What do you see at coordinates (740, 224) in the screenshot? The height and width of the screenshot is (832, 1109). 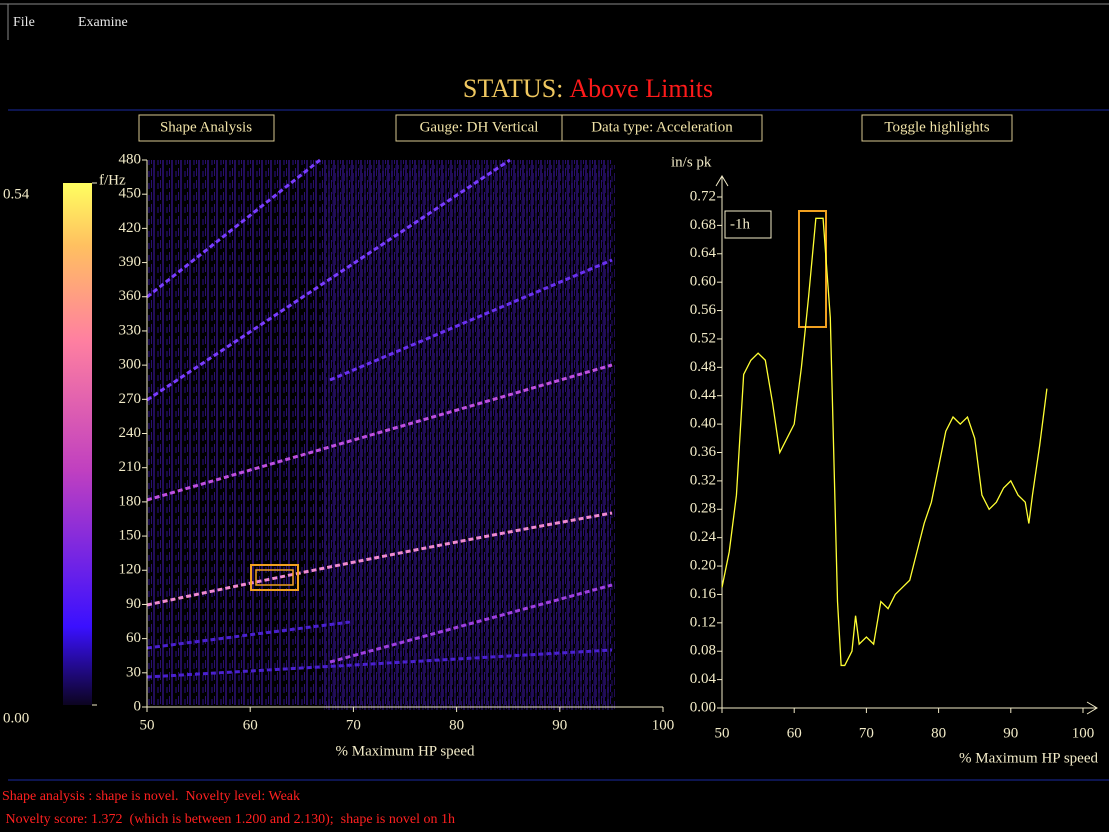 I see `annotation: -1h` at bounding box center [740, 224].